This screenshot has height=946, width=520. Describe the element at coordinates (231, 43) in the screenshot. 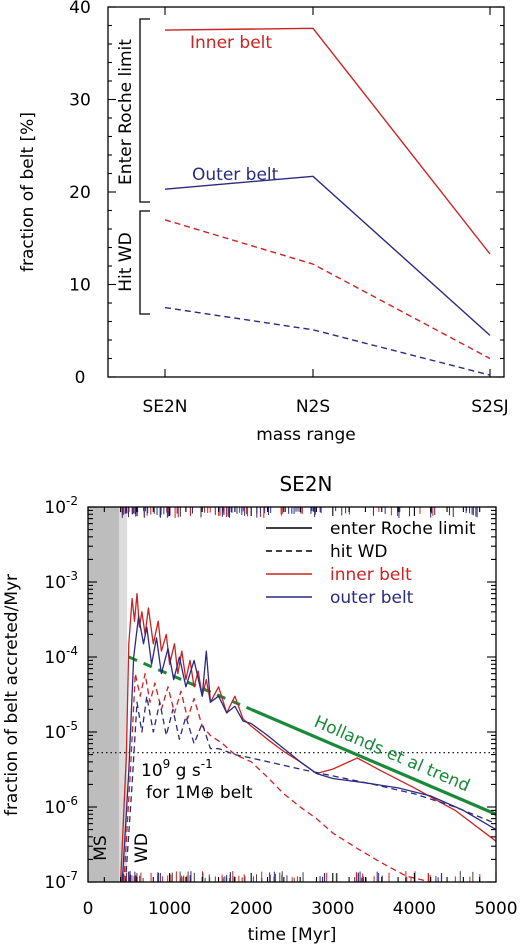

I see `inner-belt-label: Inner belt` at that location.